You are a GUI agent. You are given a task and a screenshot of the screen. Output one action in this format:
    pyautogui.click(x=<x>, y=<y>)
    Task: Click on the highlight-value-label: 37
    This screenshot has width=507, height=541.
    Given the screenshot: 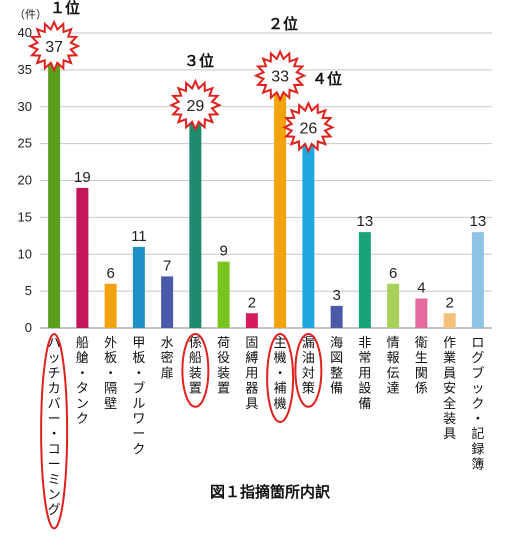 What is the action you would take?
    pyautogui.click(x=54, y=47)
    